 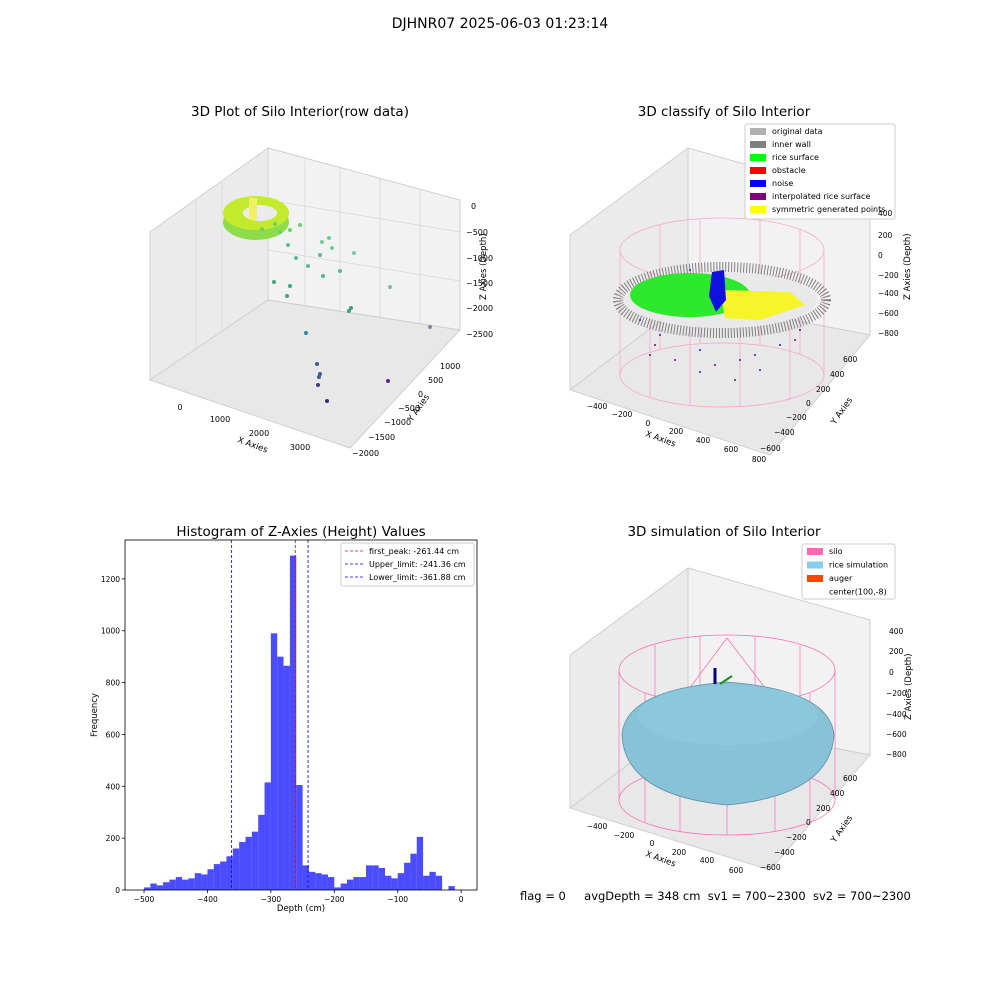 I want to click on sv1-value: sv1 = 700~2300, so click(x=756, y=896).